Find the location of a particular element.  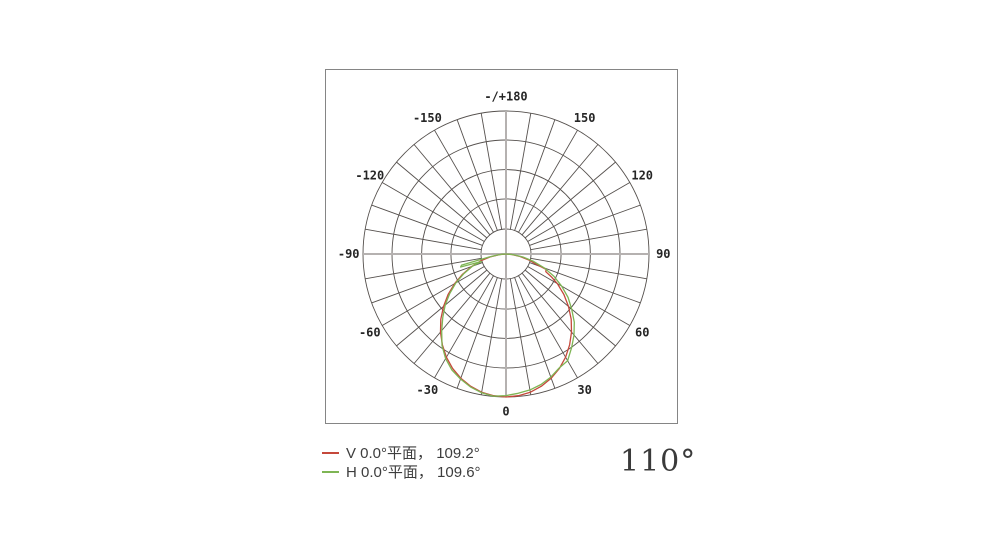

angle-label: 60 is located at coordinates (642, 333).